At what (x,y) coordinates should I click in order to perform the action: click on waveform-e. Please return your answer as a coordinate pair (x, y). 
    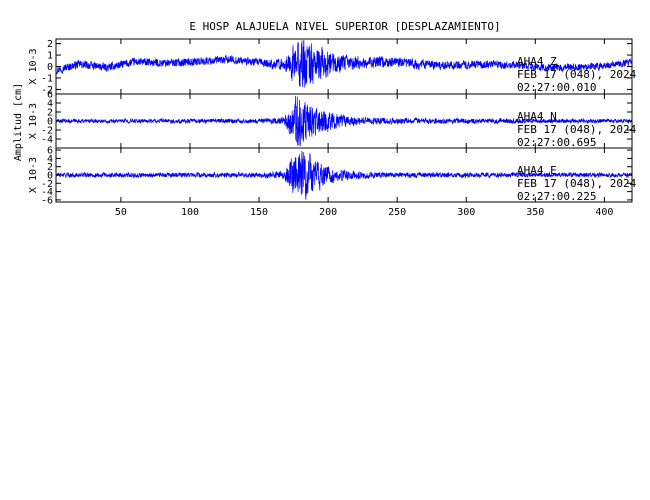
    Looking at the image, I should click on (344, 175).